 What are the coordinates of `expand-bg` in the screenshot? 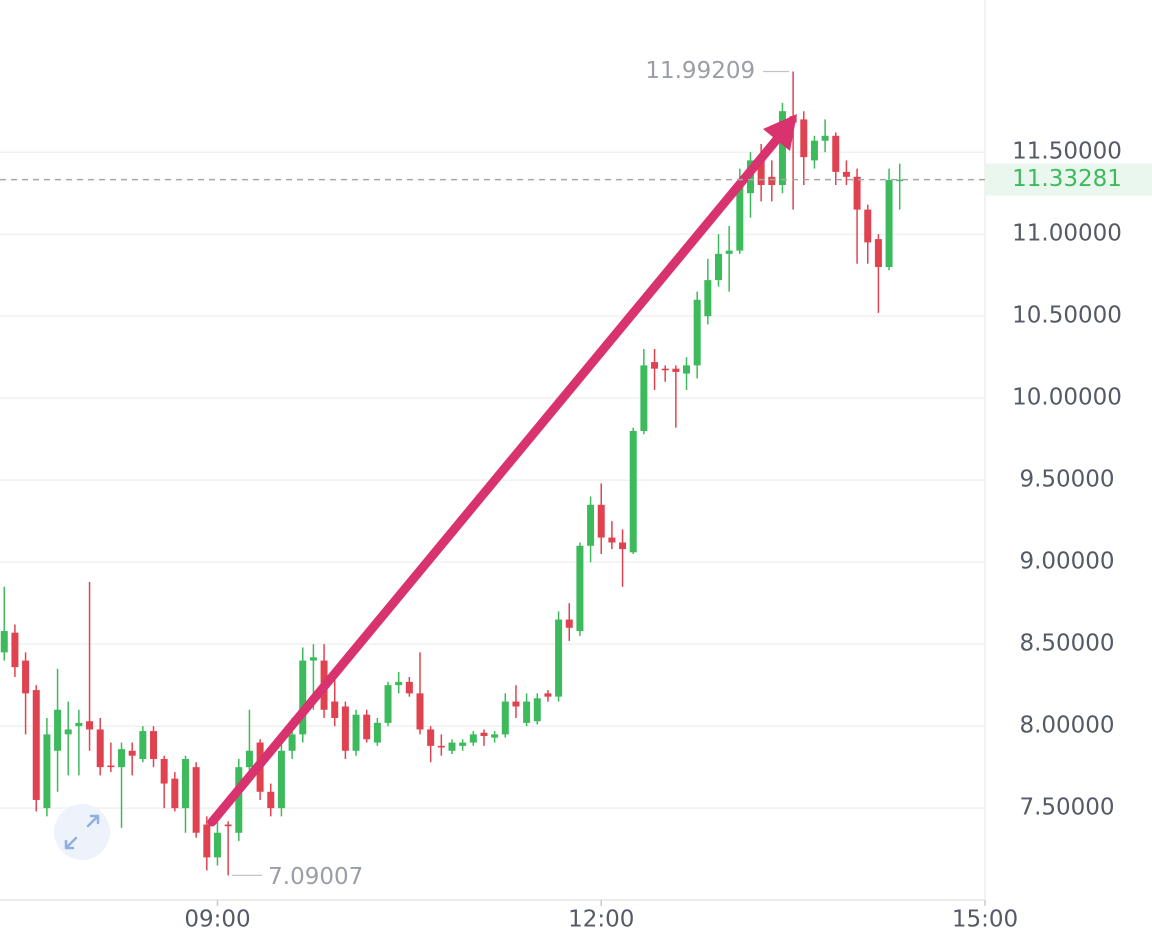 It's located at (82, 832).